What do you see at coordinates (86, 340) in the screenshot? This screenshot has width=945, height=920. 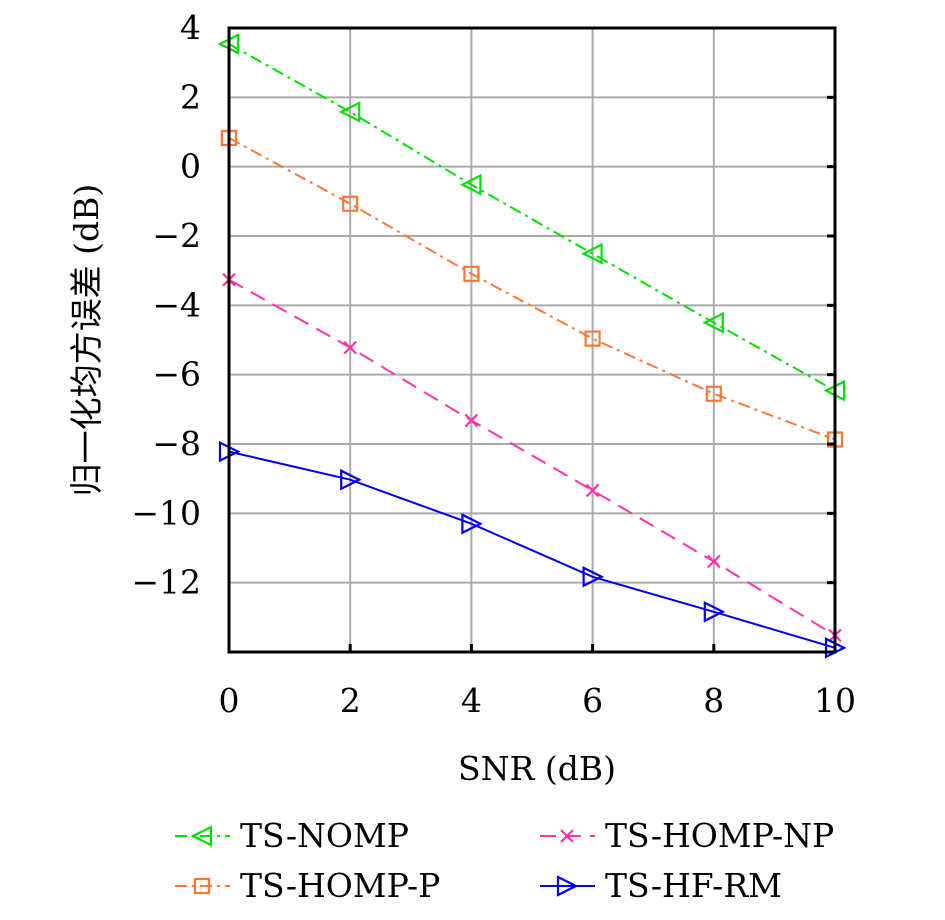 I see `y-axis-label: 归一化均方误差 (dB)` at bounding box center [86, 340].